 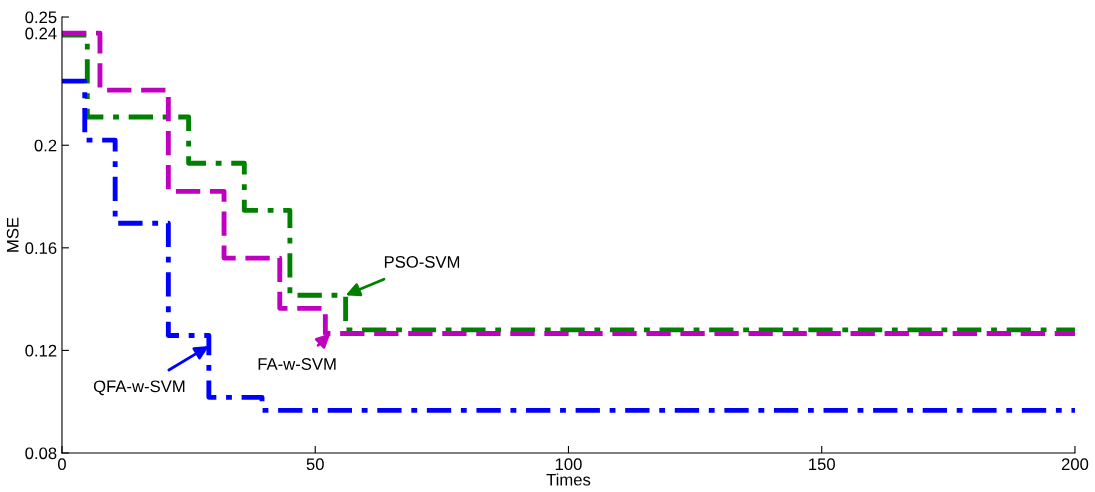 I want to click on legend-label: FA-w-SVM, so click(x=297, y=364).